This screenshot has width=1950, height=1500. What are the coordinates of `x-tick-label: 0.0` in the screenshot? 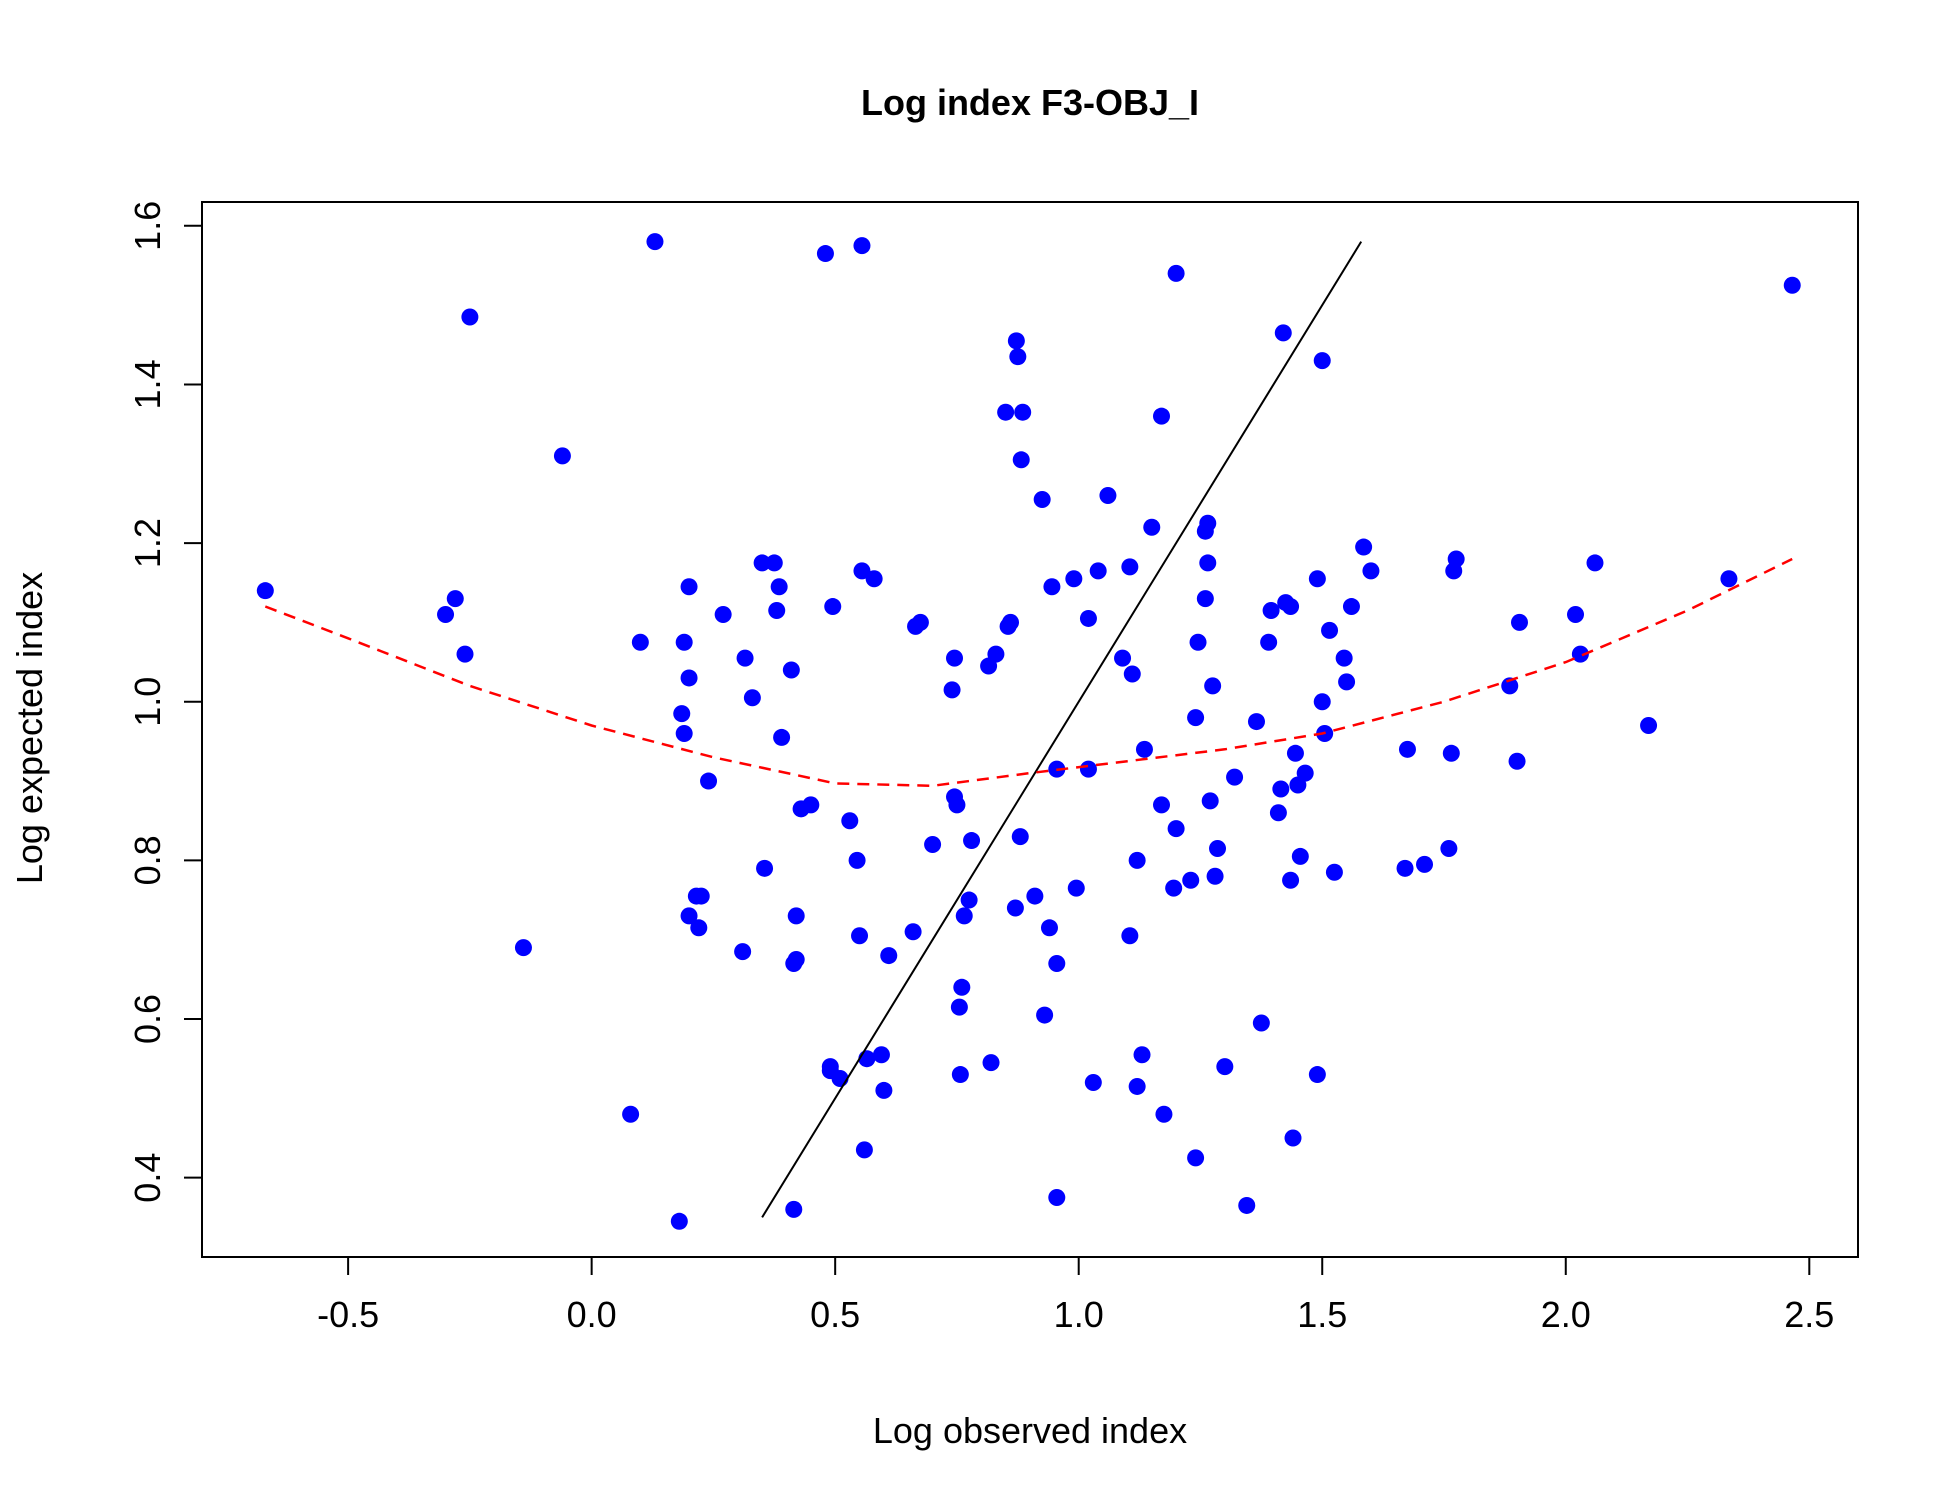 It's located at (592, 1314).